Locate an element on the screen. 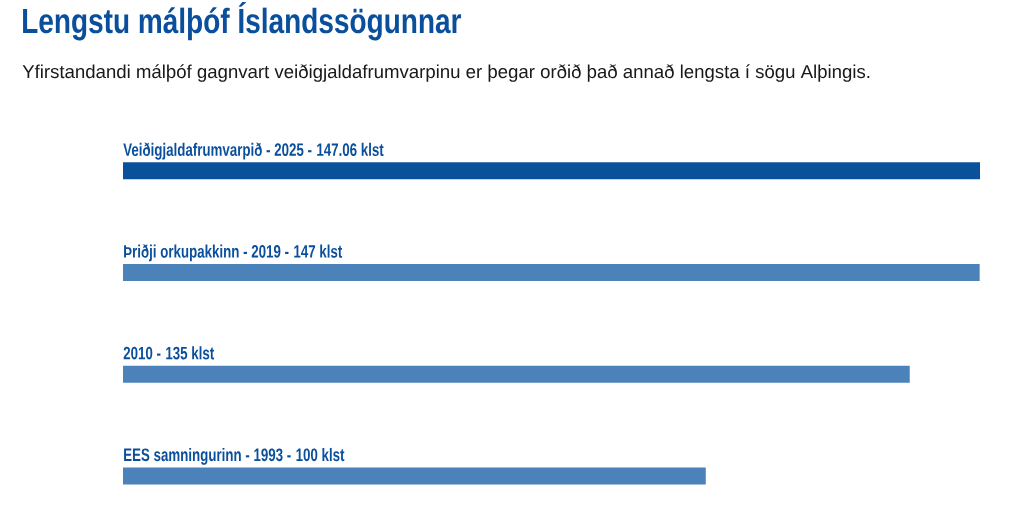  data-label: 100 klst is located at coordinates (320, 454).